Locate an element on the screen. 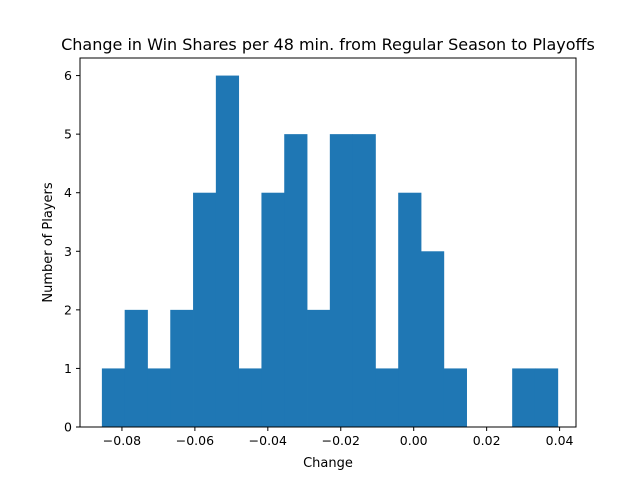  x-axis-ticks: −0.08 −0.06 −0.04 −0.02 0.00 0.02 0.04 is located at coordinates (338, 437).